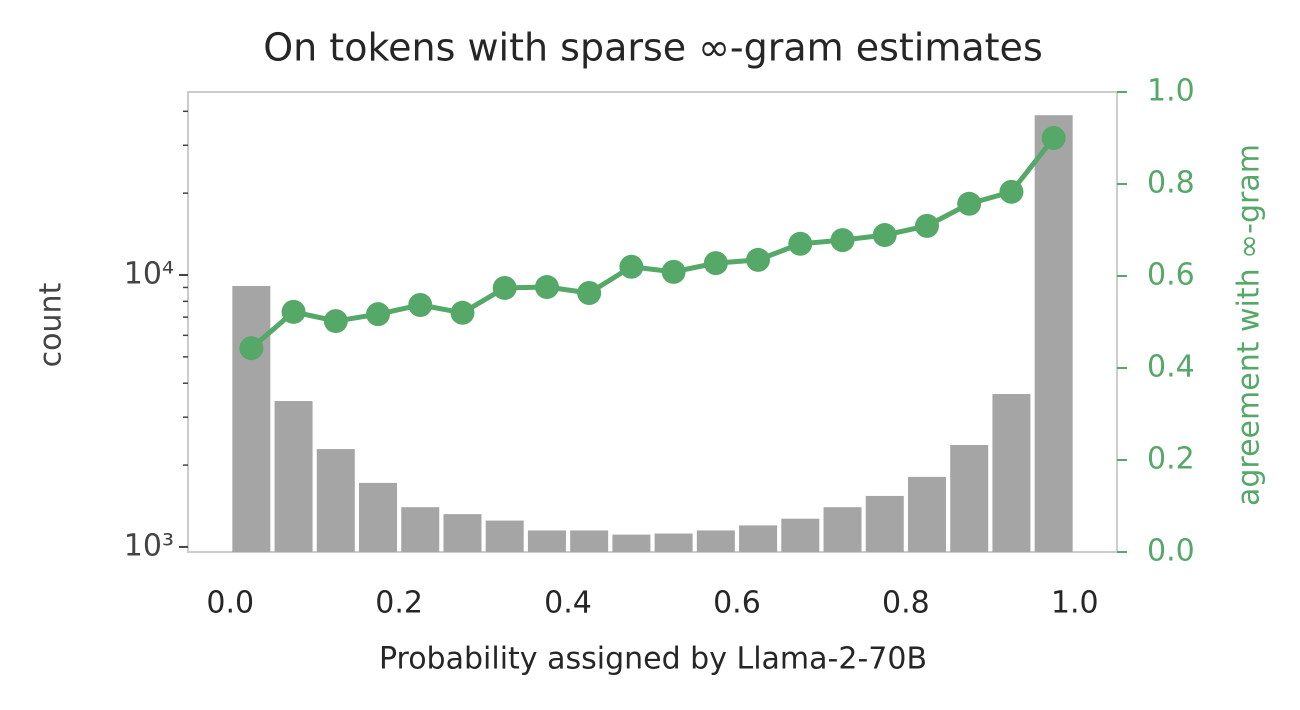 The image size is (1300, 710). Describe the element at coordinates (1171, 91) in the screenshot. I see `y2-tick-label: 1.0` at that location.